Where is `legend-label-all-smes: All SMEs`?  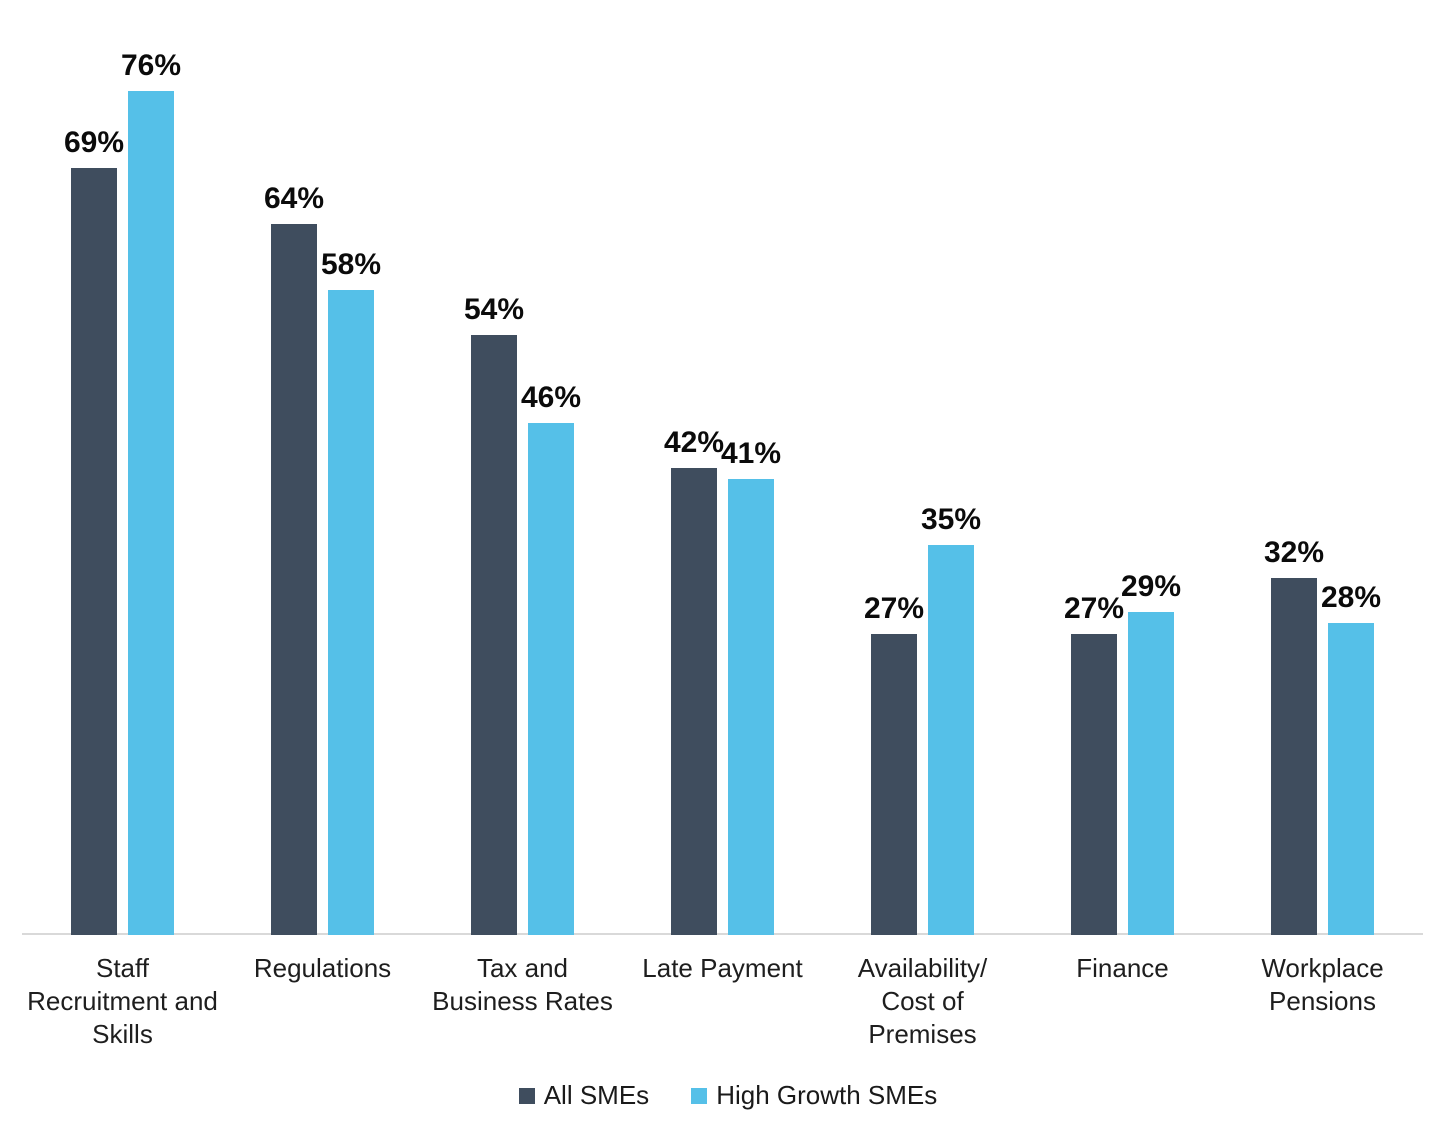
legend-label-all-smes: All SMEs is located at coordinates (596, 1095).